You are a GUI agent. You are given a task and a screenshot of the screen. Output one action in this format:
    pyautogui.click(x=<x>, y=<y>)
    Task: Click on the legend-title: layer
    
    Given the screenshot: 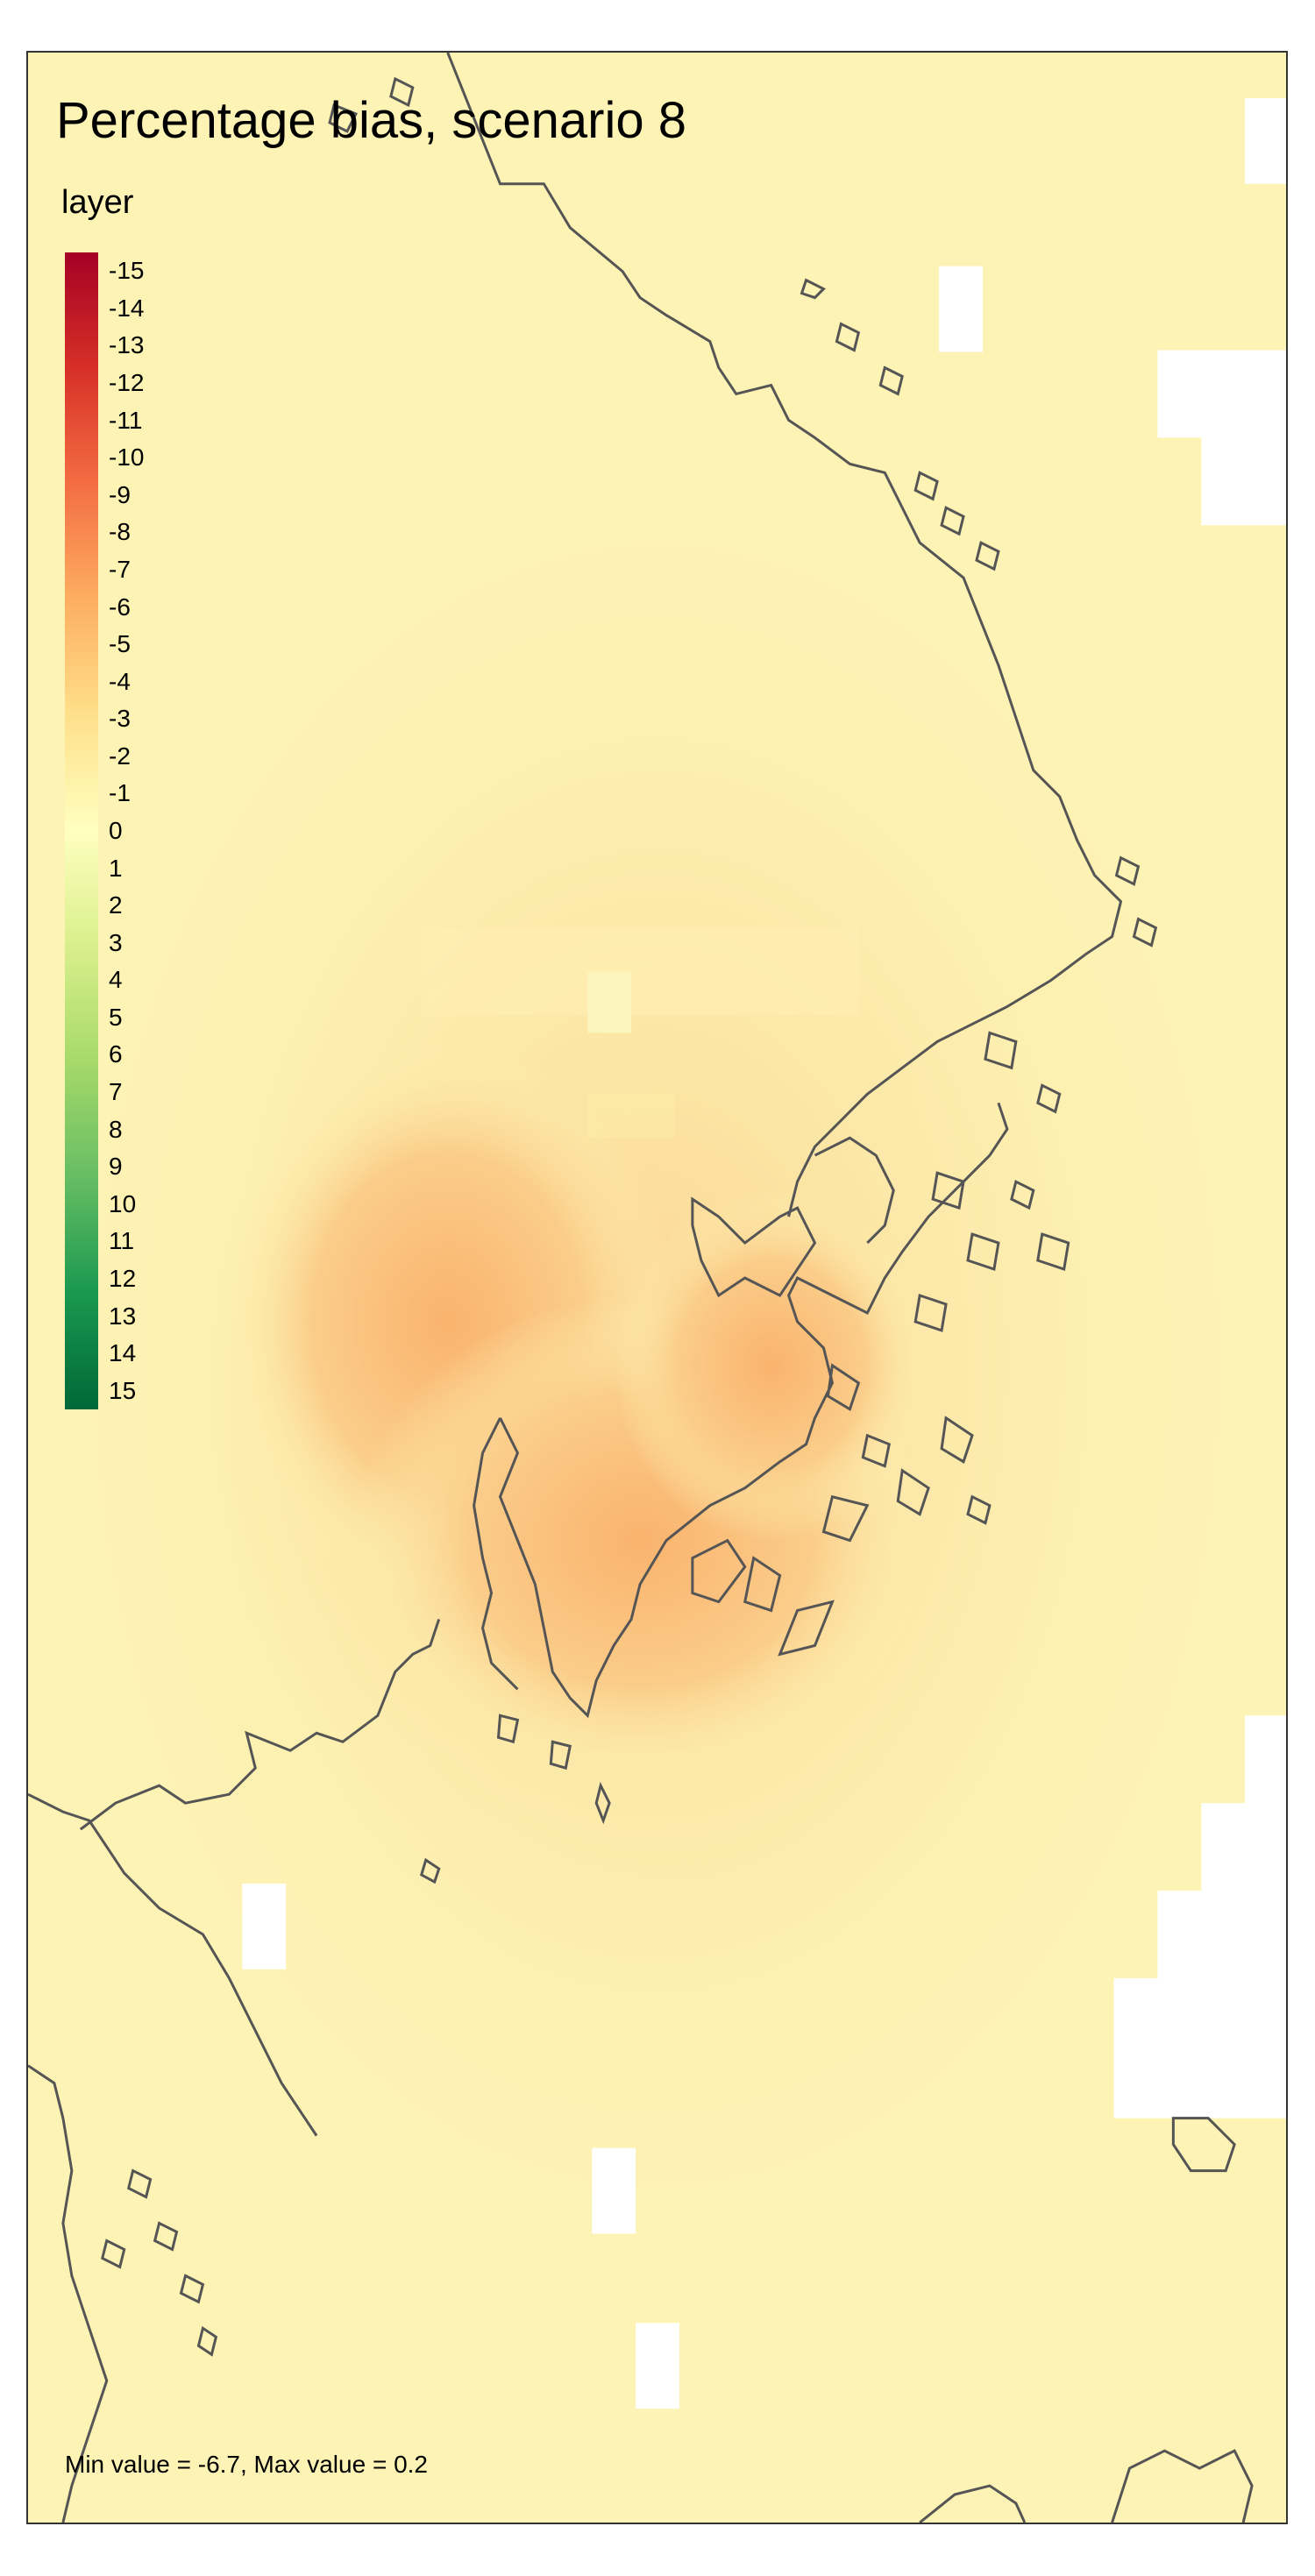 What is the action you would take?
    pyautogui.click(x=98, y=202)
    